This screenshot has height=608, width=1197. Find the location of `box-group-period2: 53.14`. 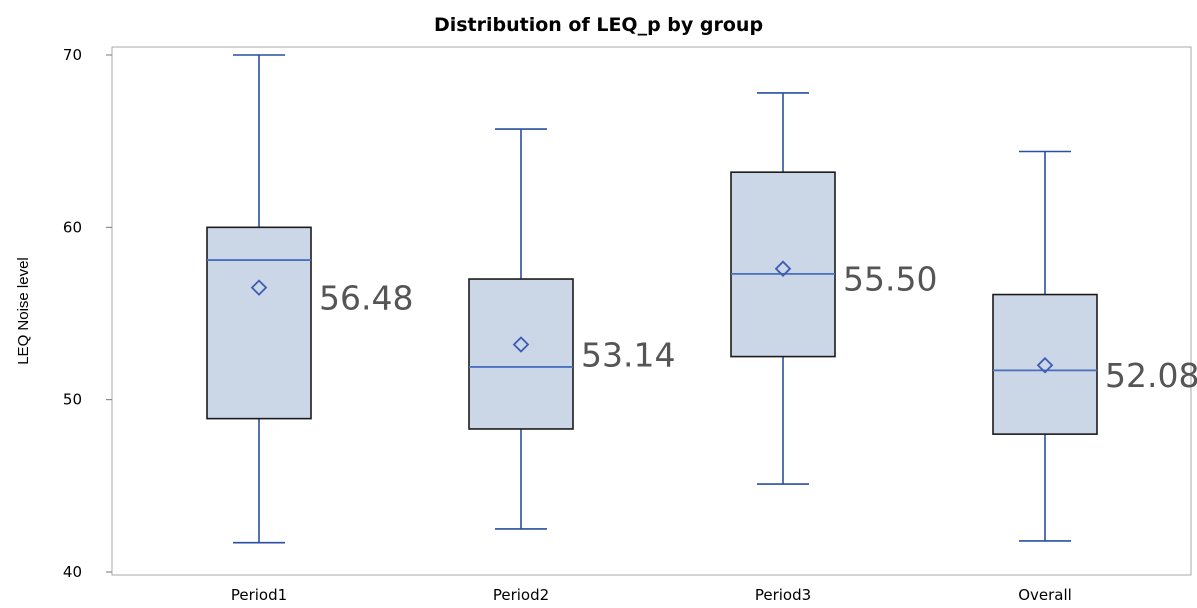

box-group-period2: 53.14 is located at coordinates (572, 329).